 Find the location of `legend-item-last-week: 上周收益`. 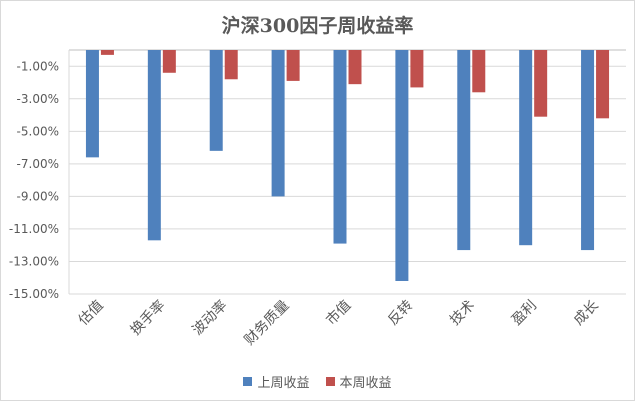

legend-item-last-week: 上周收益 is located at coordinates (276, 381).